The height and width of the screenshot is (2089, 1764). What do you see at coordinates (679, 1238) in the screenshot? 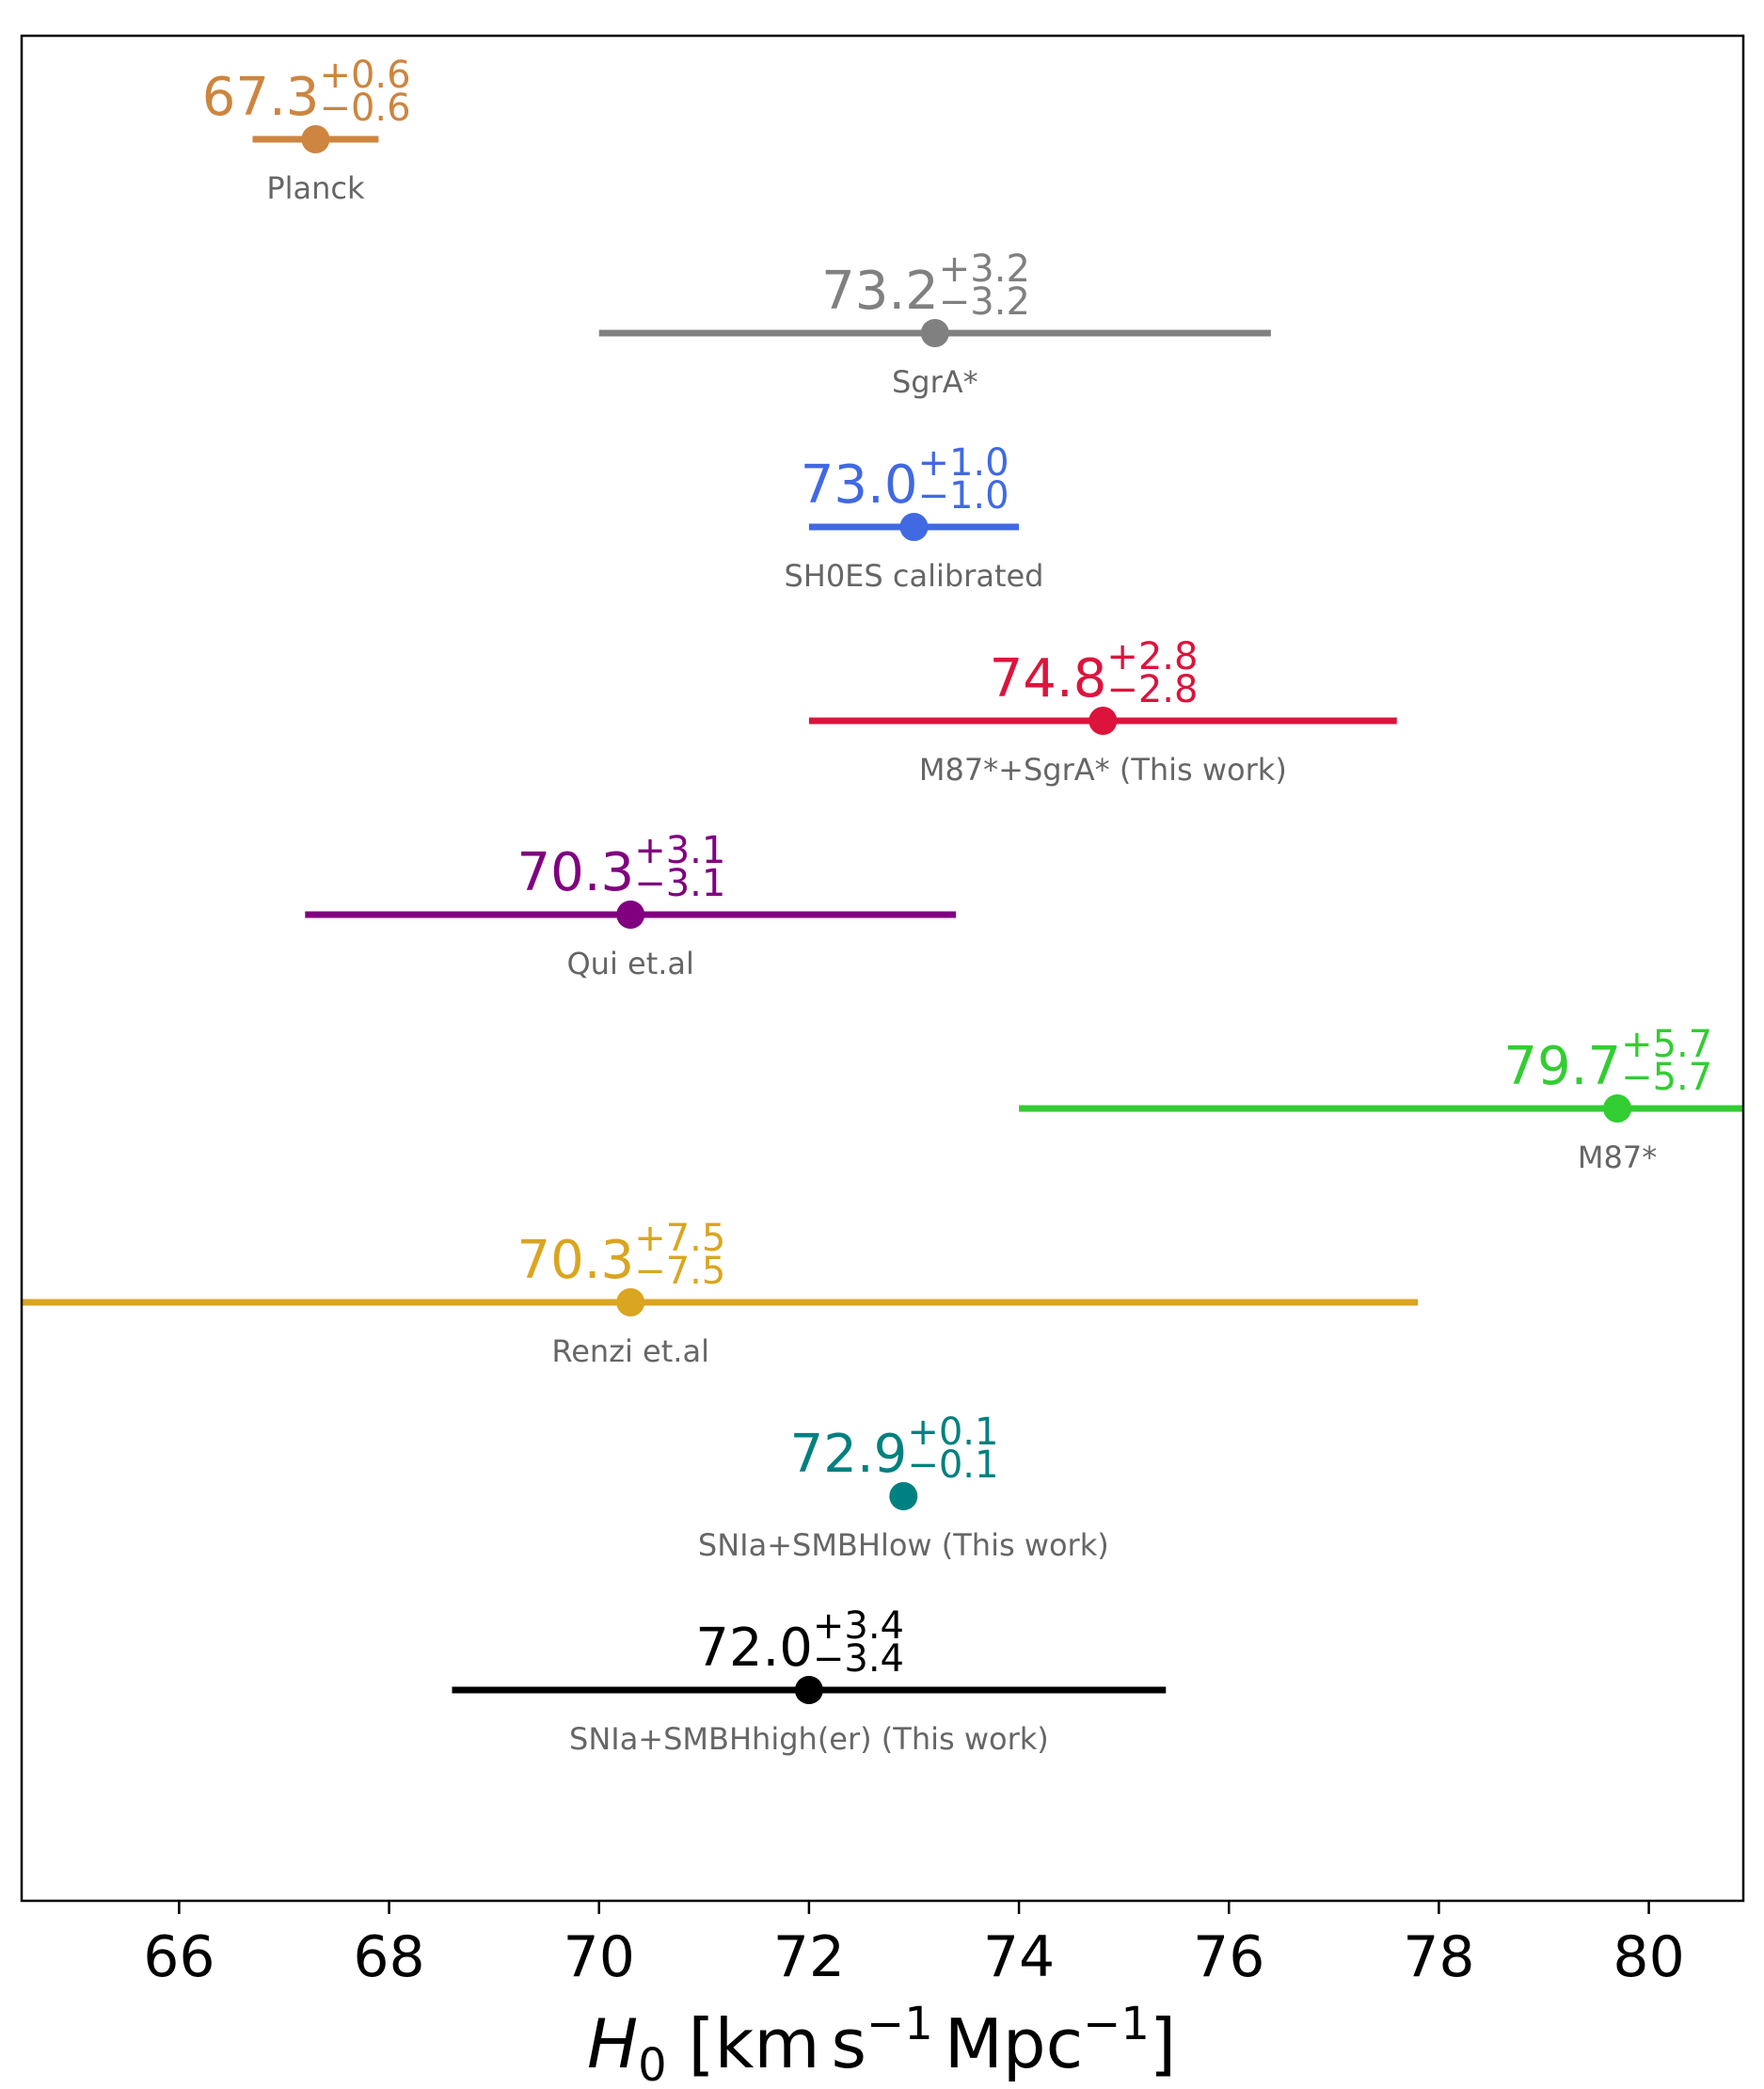
I see `err-plus-label-6: +7.5` at bounding box center [679, 1238].